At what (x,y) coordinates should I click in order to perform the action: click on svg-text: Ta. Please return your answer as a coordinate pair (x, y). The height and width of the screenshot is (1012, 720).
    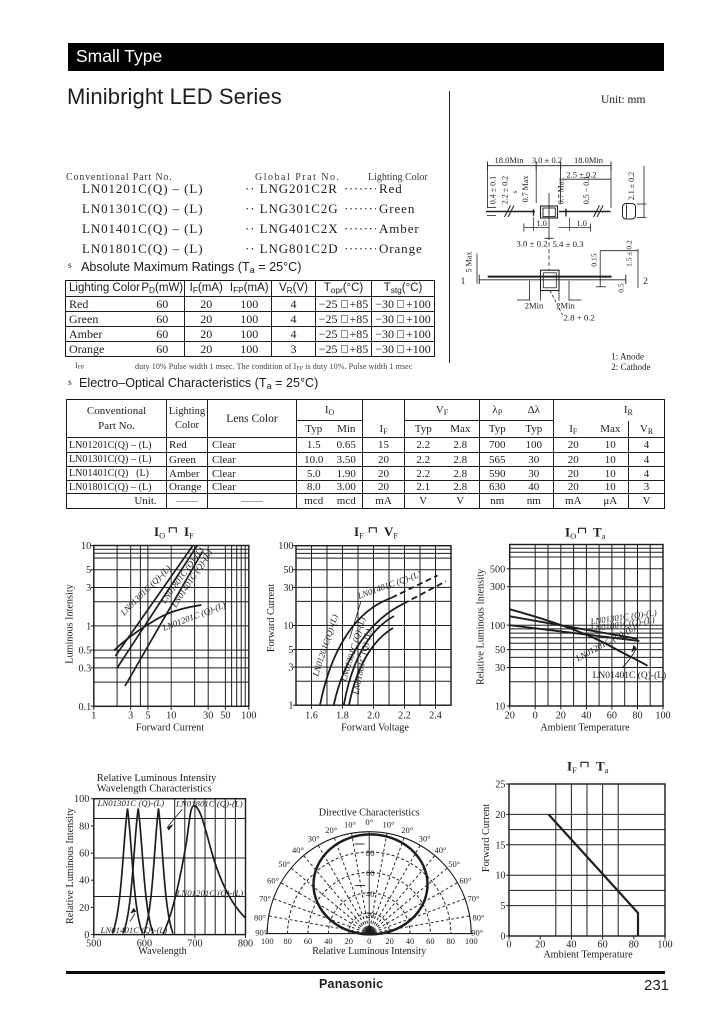
    Looking at the image, I should click on (599, 533).